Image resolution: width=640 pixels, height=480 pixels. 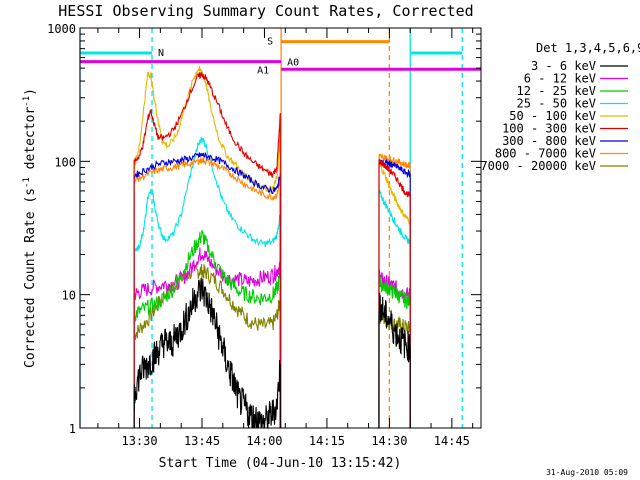 I want to click on legend-label: 100 - 300 keV, so click(x=549, y=129).